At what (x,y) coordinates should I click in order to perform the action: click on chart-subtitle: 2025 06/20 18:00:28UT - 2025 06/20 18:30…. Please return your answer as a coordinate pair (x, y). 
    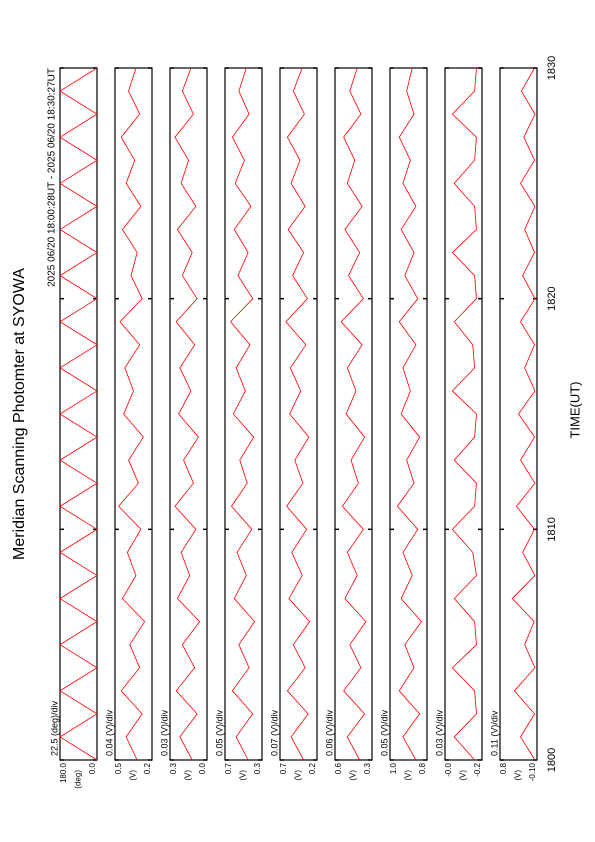
    Looking at the image, I should click on (52, 177).